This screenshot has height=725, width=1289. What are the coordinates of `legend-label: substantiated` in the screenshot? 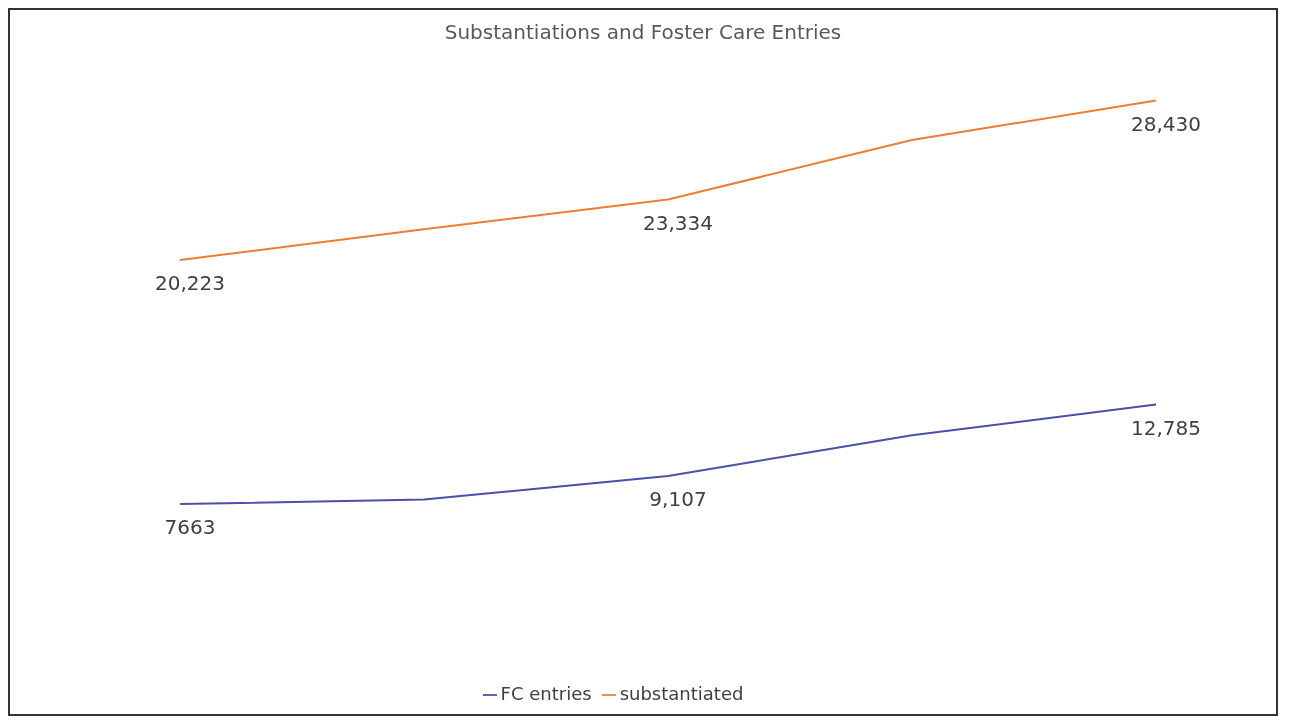 It's located at (681, 693).